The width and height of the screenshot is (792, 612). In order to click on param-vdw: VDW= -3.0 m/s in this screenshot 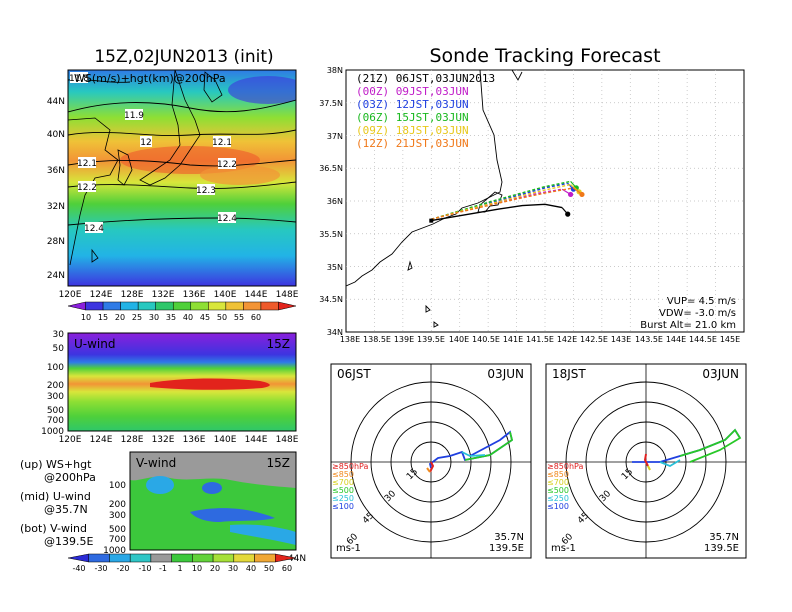, I will do `click(697, 313)`.